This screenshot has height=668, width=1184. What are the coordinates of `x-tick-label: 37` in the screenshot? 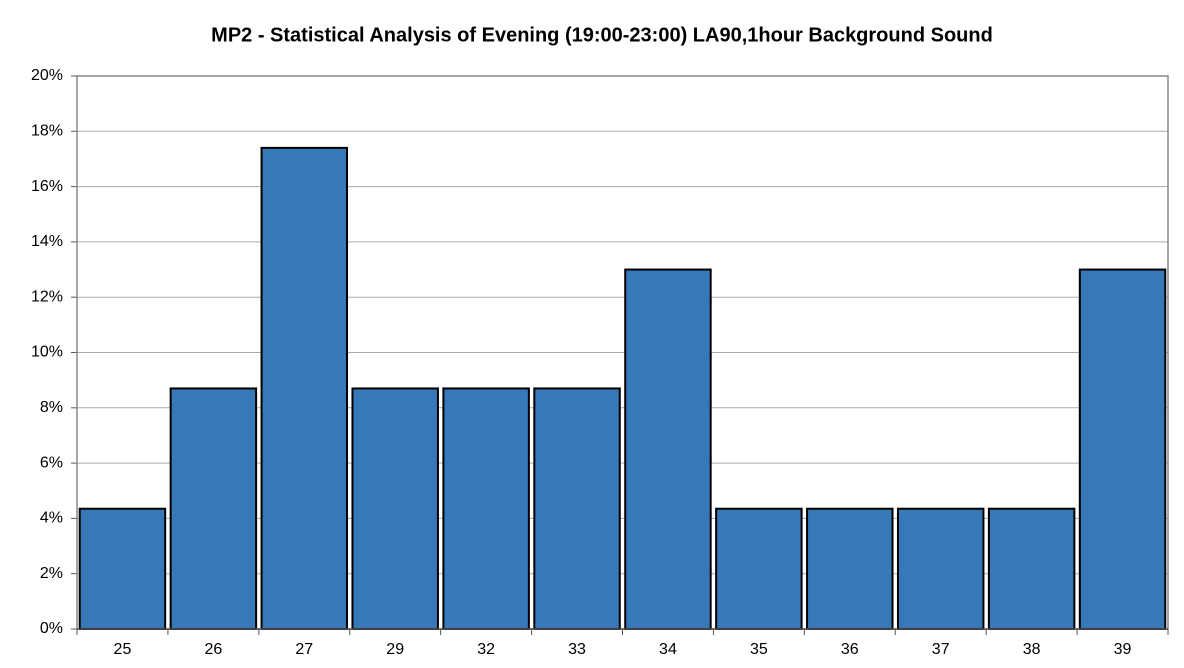 It's located at (941, 649).